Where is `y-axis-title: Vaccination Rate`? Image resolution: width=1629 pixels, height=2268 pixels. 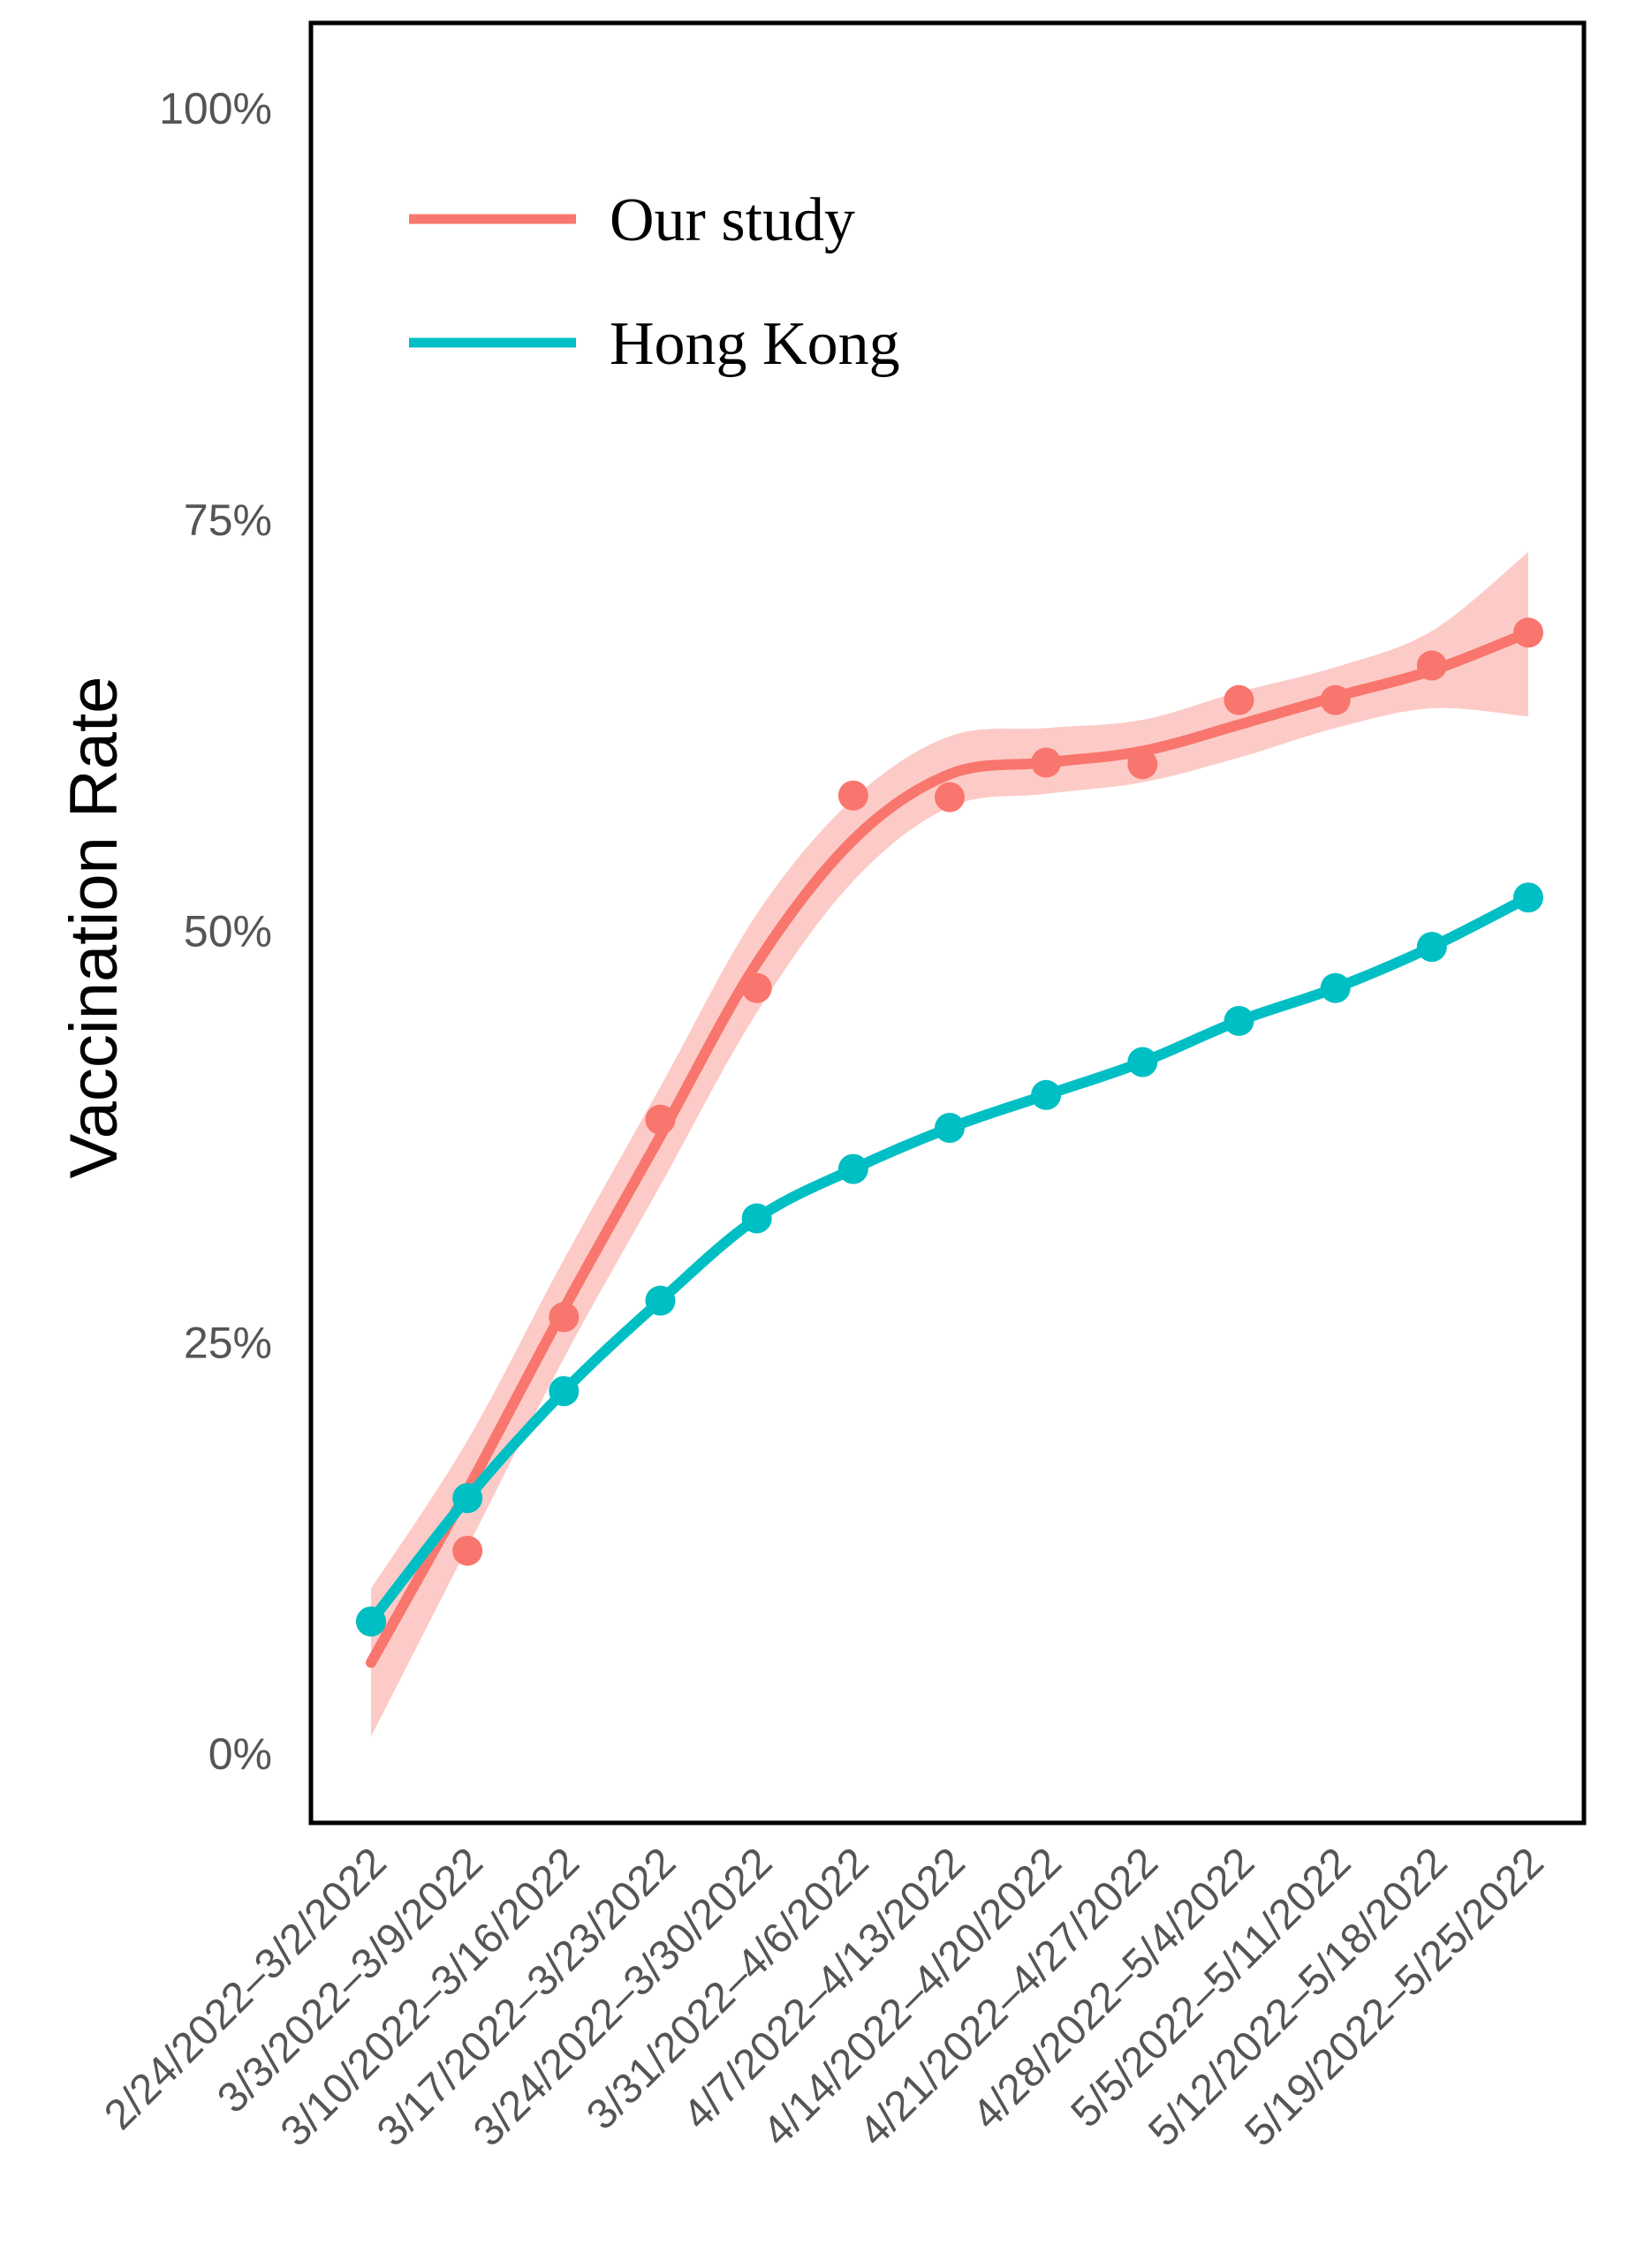 y-axis-title: Vaccination Rate is located at coordinates (94, 928).